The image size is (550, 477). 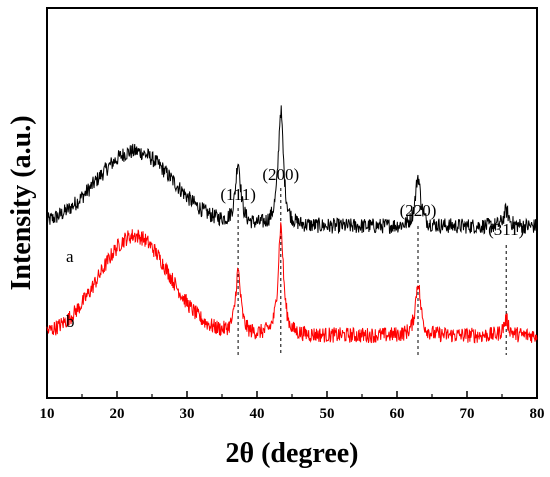 What do you see at coordinates (506, 229) in the screenshot?
I see `peak-label: (311)` at bounding box center [506, 229].